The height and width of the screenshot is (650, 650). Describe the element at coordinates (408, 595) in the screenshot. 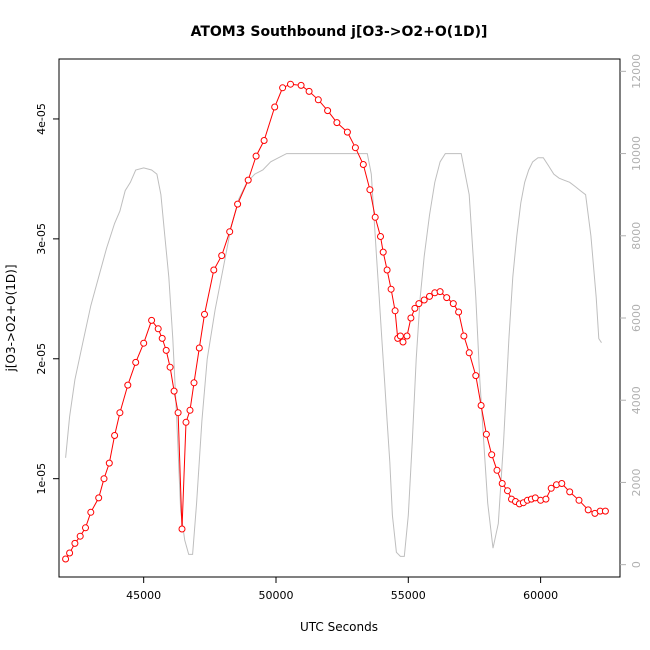

I see `x-tick-label: 55000` at that location.